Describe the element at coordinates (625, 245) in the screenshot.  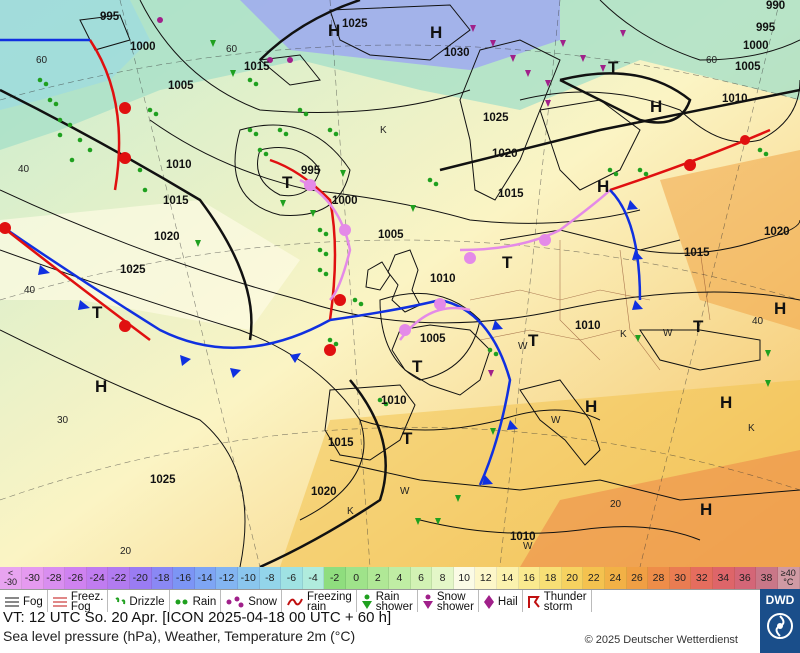
I see `cold-front-east` at that location.